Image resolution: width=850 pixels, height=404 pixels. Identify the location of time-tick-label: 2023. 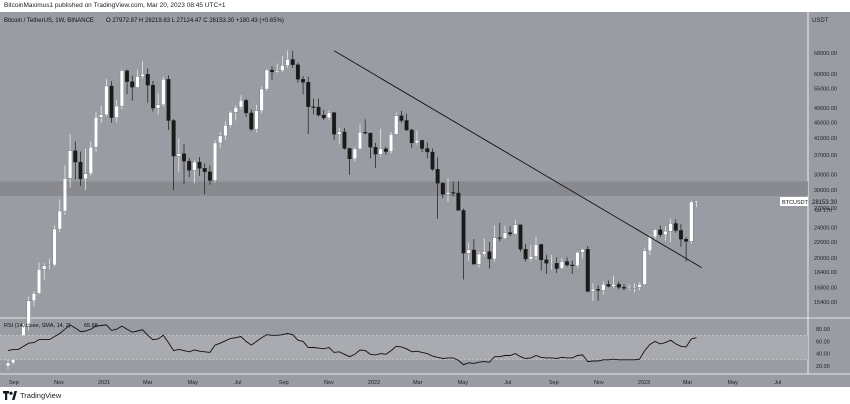
(644, 383).